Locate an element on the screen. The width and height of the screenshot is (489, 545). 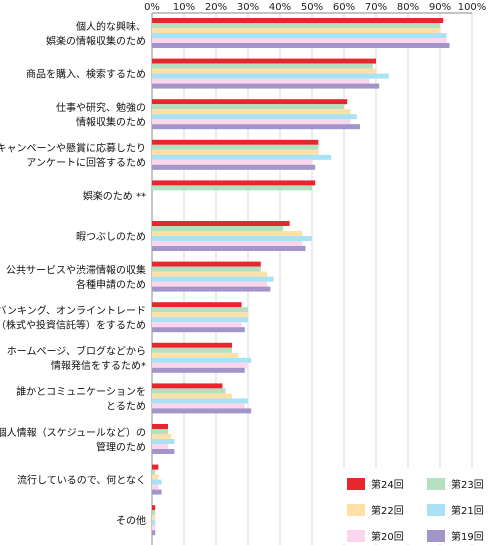
category-label: 情報収集のため is located at coordinates (111, 121).